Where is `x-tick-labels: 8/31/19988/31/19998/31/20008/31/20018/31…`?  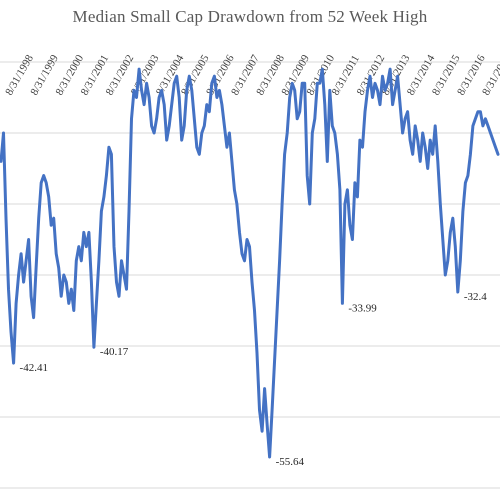
x-tick-labels: 8/31/19988/31/19998/31/20008/31/20018/31… is located at coordinates (251, 74).